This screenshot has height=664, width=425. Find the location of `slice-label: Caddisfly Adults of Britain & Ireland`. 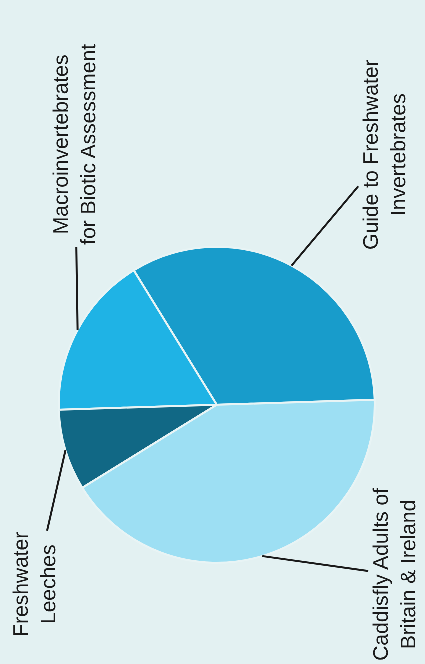

slice-label: Caddisfly Adults of Britain & Ireland is located at coordinates (395, 574).